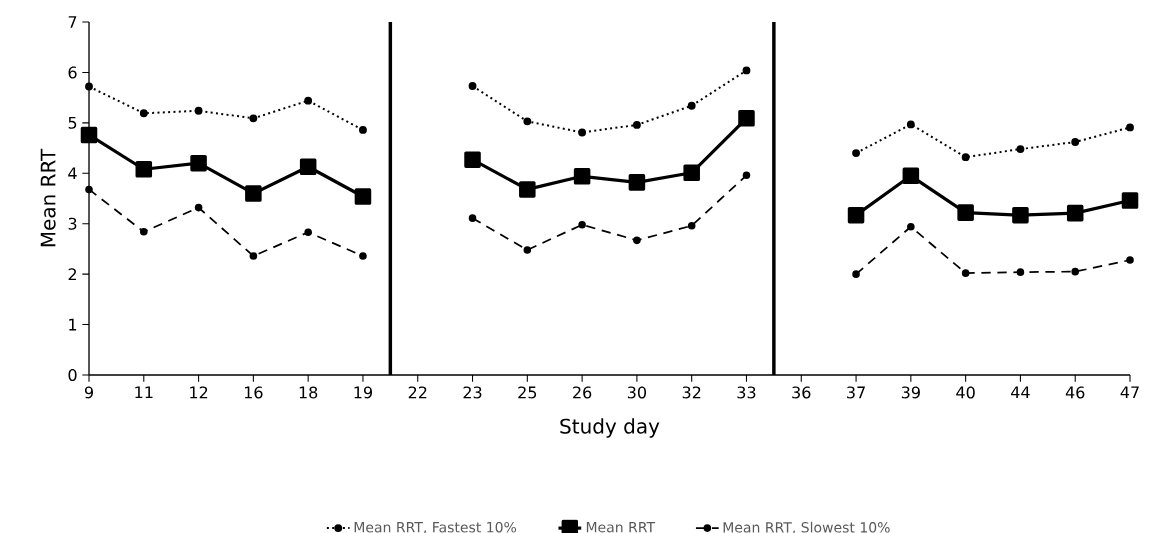 The width and height of the screenshot is (1149, 533). Describe the element at coordinates (801, 392) in the screenshot. I see `x-tick-label: 36` at that location.